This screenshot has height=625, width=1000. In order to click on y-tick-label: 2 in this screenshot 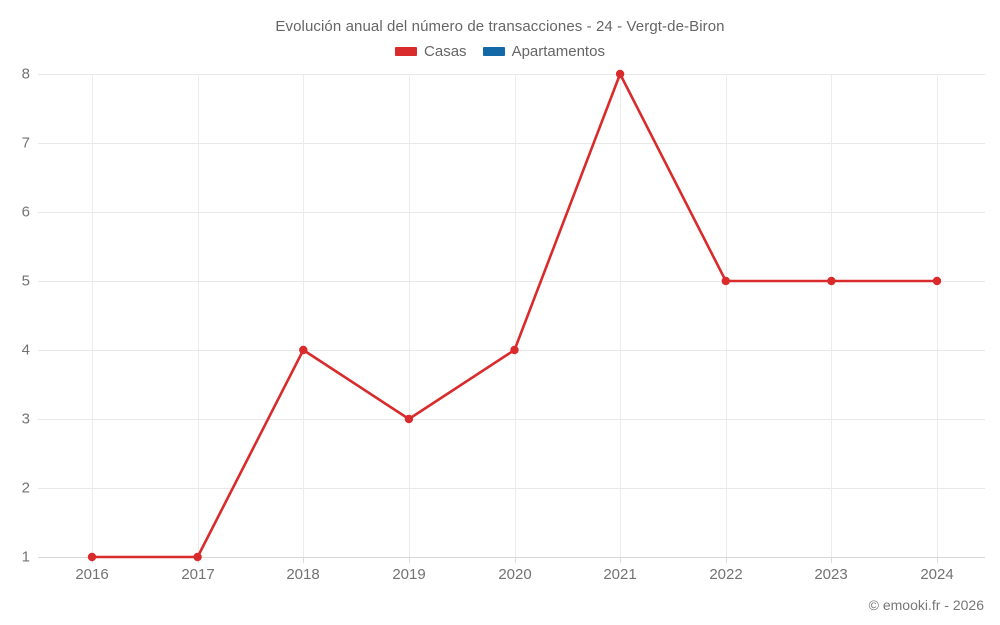, I will do `click(25, 488)`.